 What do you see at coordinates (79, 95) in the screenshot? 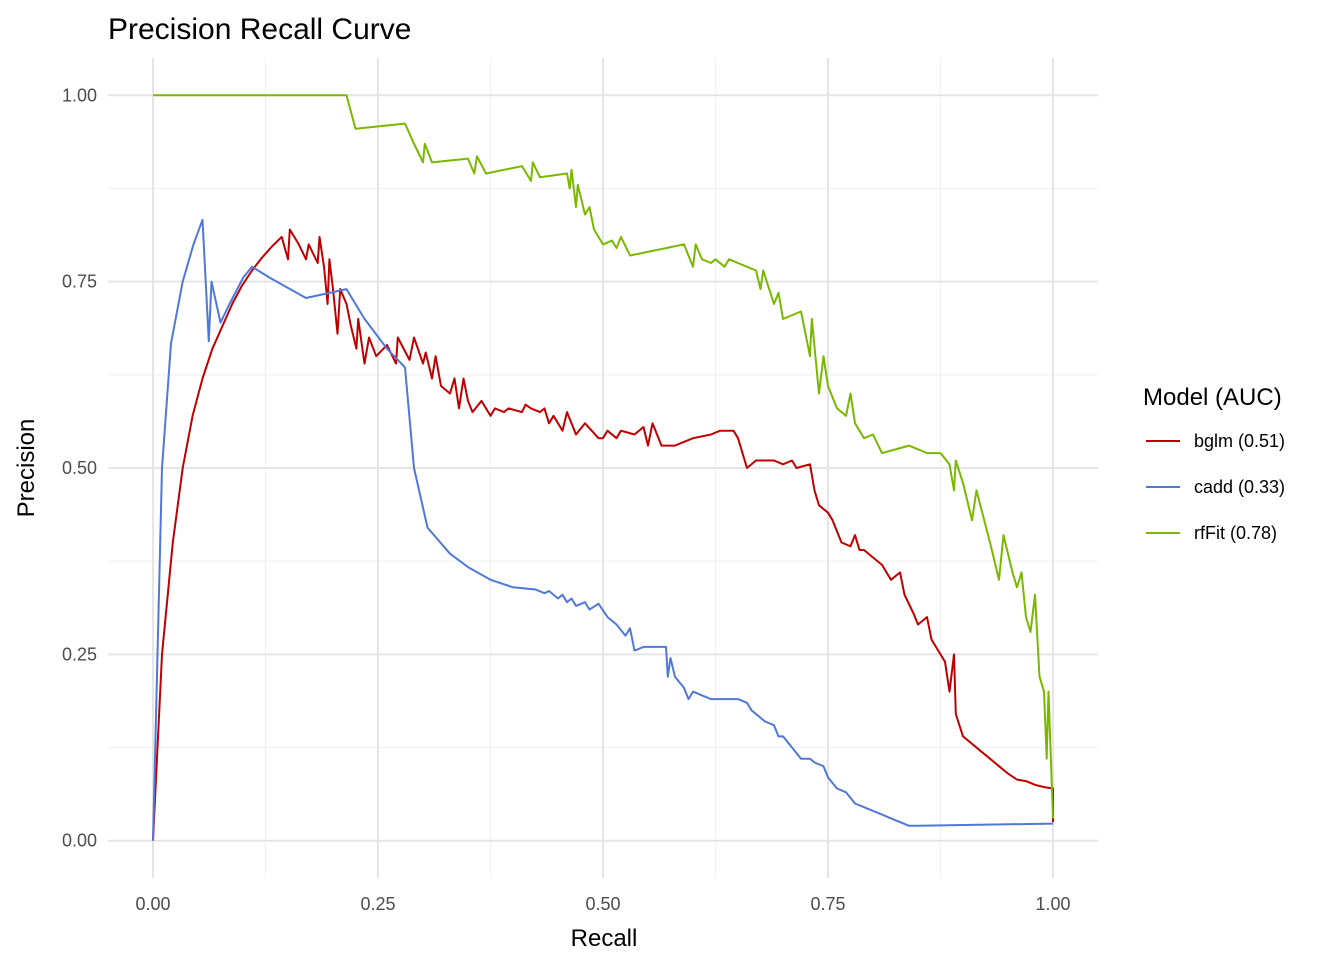
I see `y-tick-label: 1.00` at bounding box center [79, 95].